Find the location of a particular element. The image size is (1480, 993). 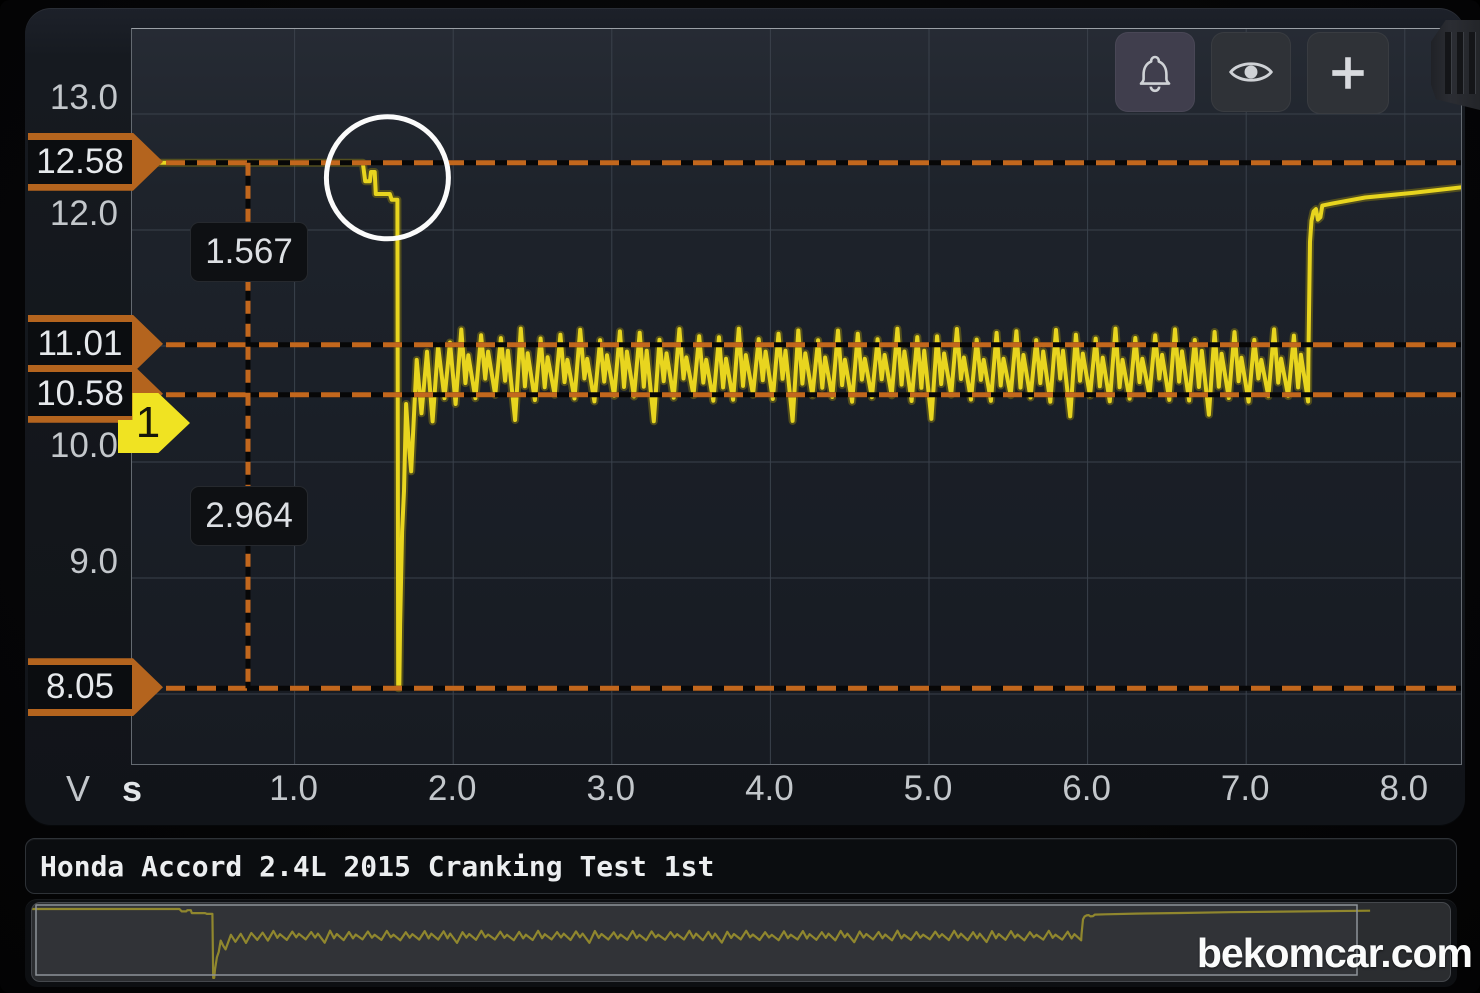

voltage-ruler-value: 11.01 is located at coordinates (80, 343).